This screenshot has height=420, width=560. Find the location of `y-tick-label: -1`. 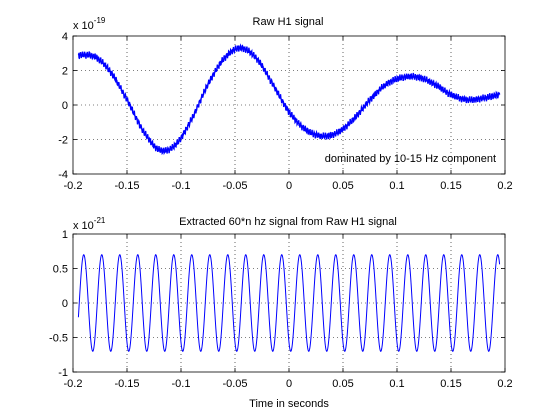

y-tick-label: -1 is located at coordinates (63, 373).